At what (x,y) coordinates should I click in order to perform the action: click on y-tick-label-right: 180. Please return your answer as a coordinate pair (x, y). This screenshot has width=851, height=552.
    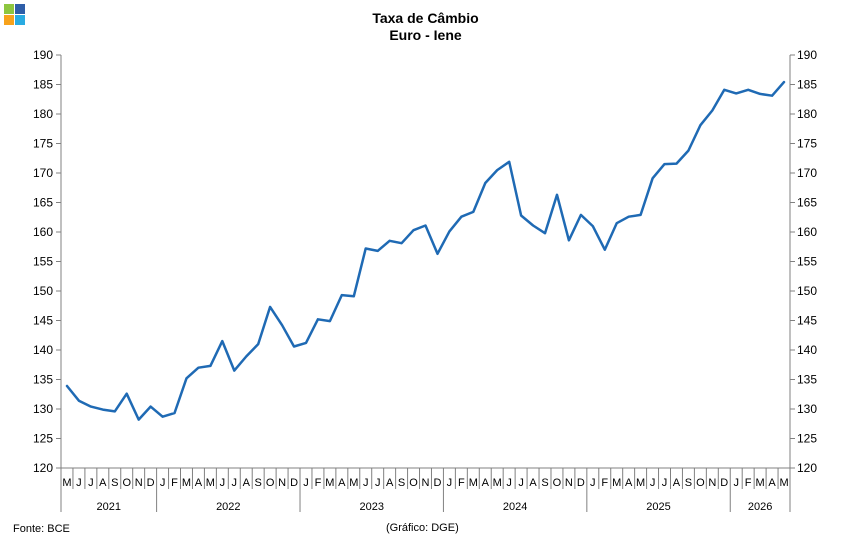
    Looking at the image, I should click on (807, 114).